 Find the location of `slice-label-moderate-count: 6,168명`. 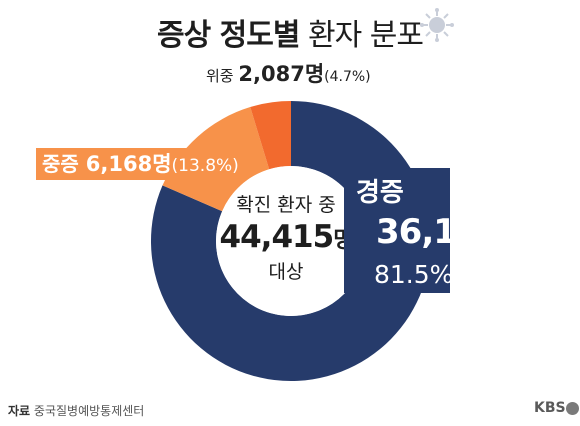

slice-label-moderate-count: 6,168명 is located at coordinates (129, 164).